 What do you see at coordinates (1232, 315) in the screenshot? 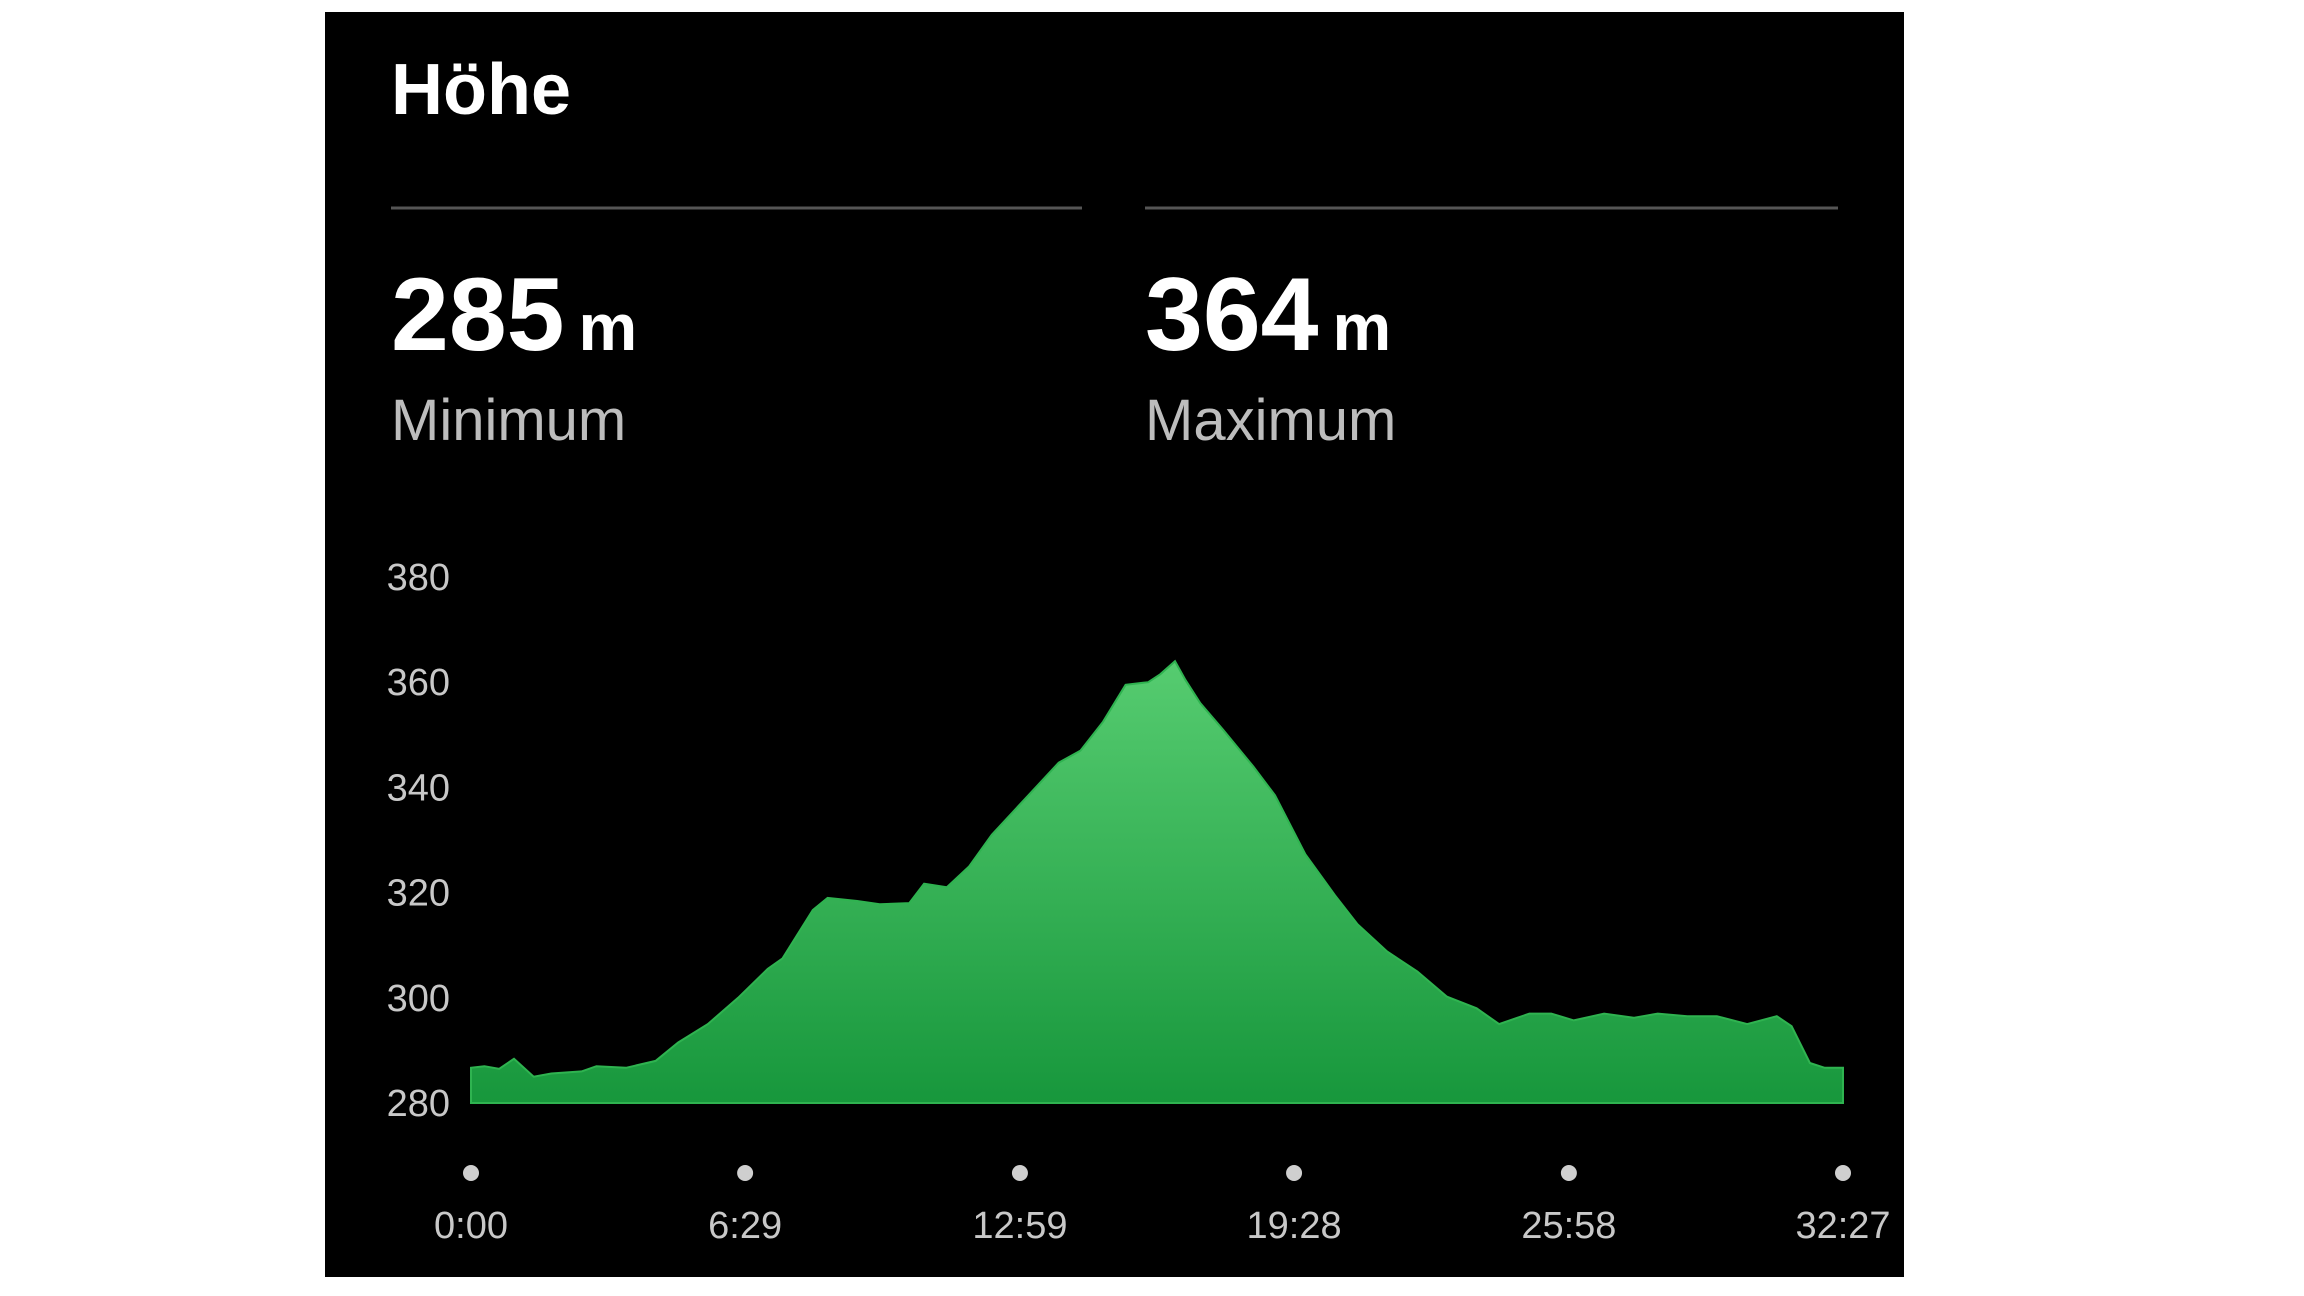
I see `stat-number: 364` at bounding box center [1232, 315].